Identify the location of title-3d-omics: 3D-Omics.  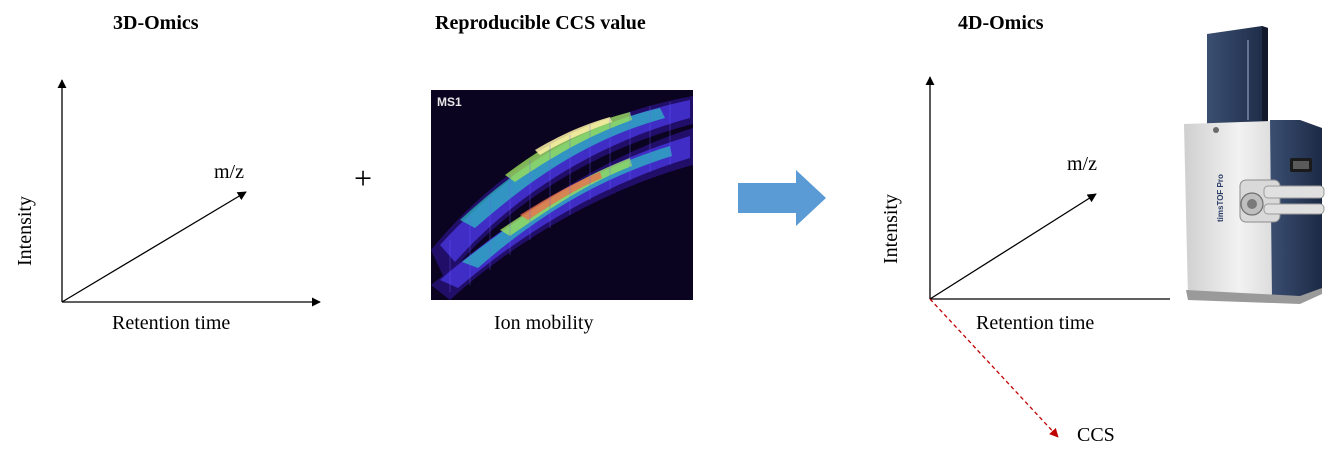
(156, 23).